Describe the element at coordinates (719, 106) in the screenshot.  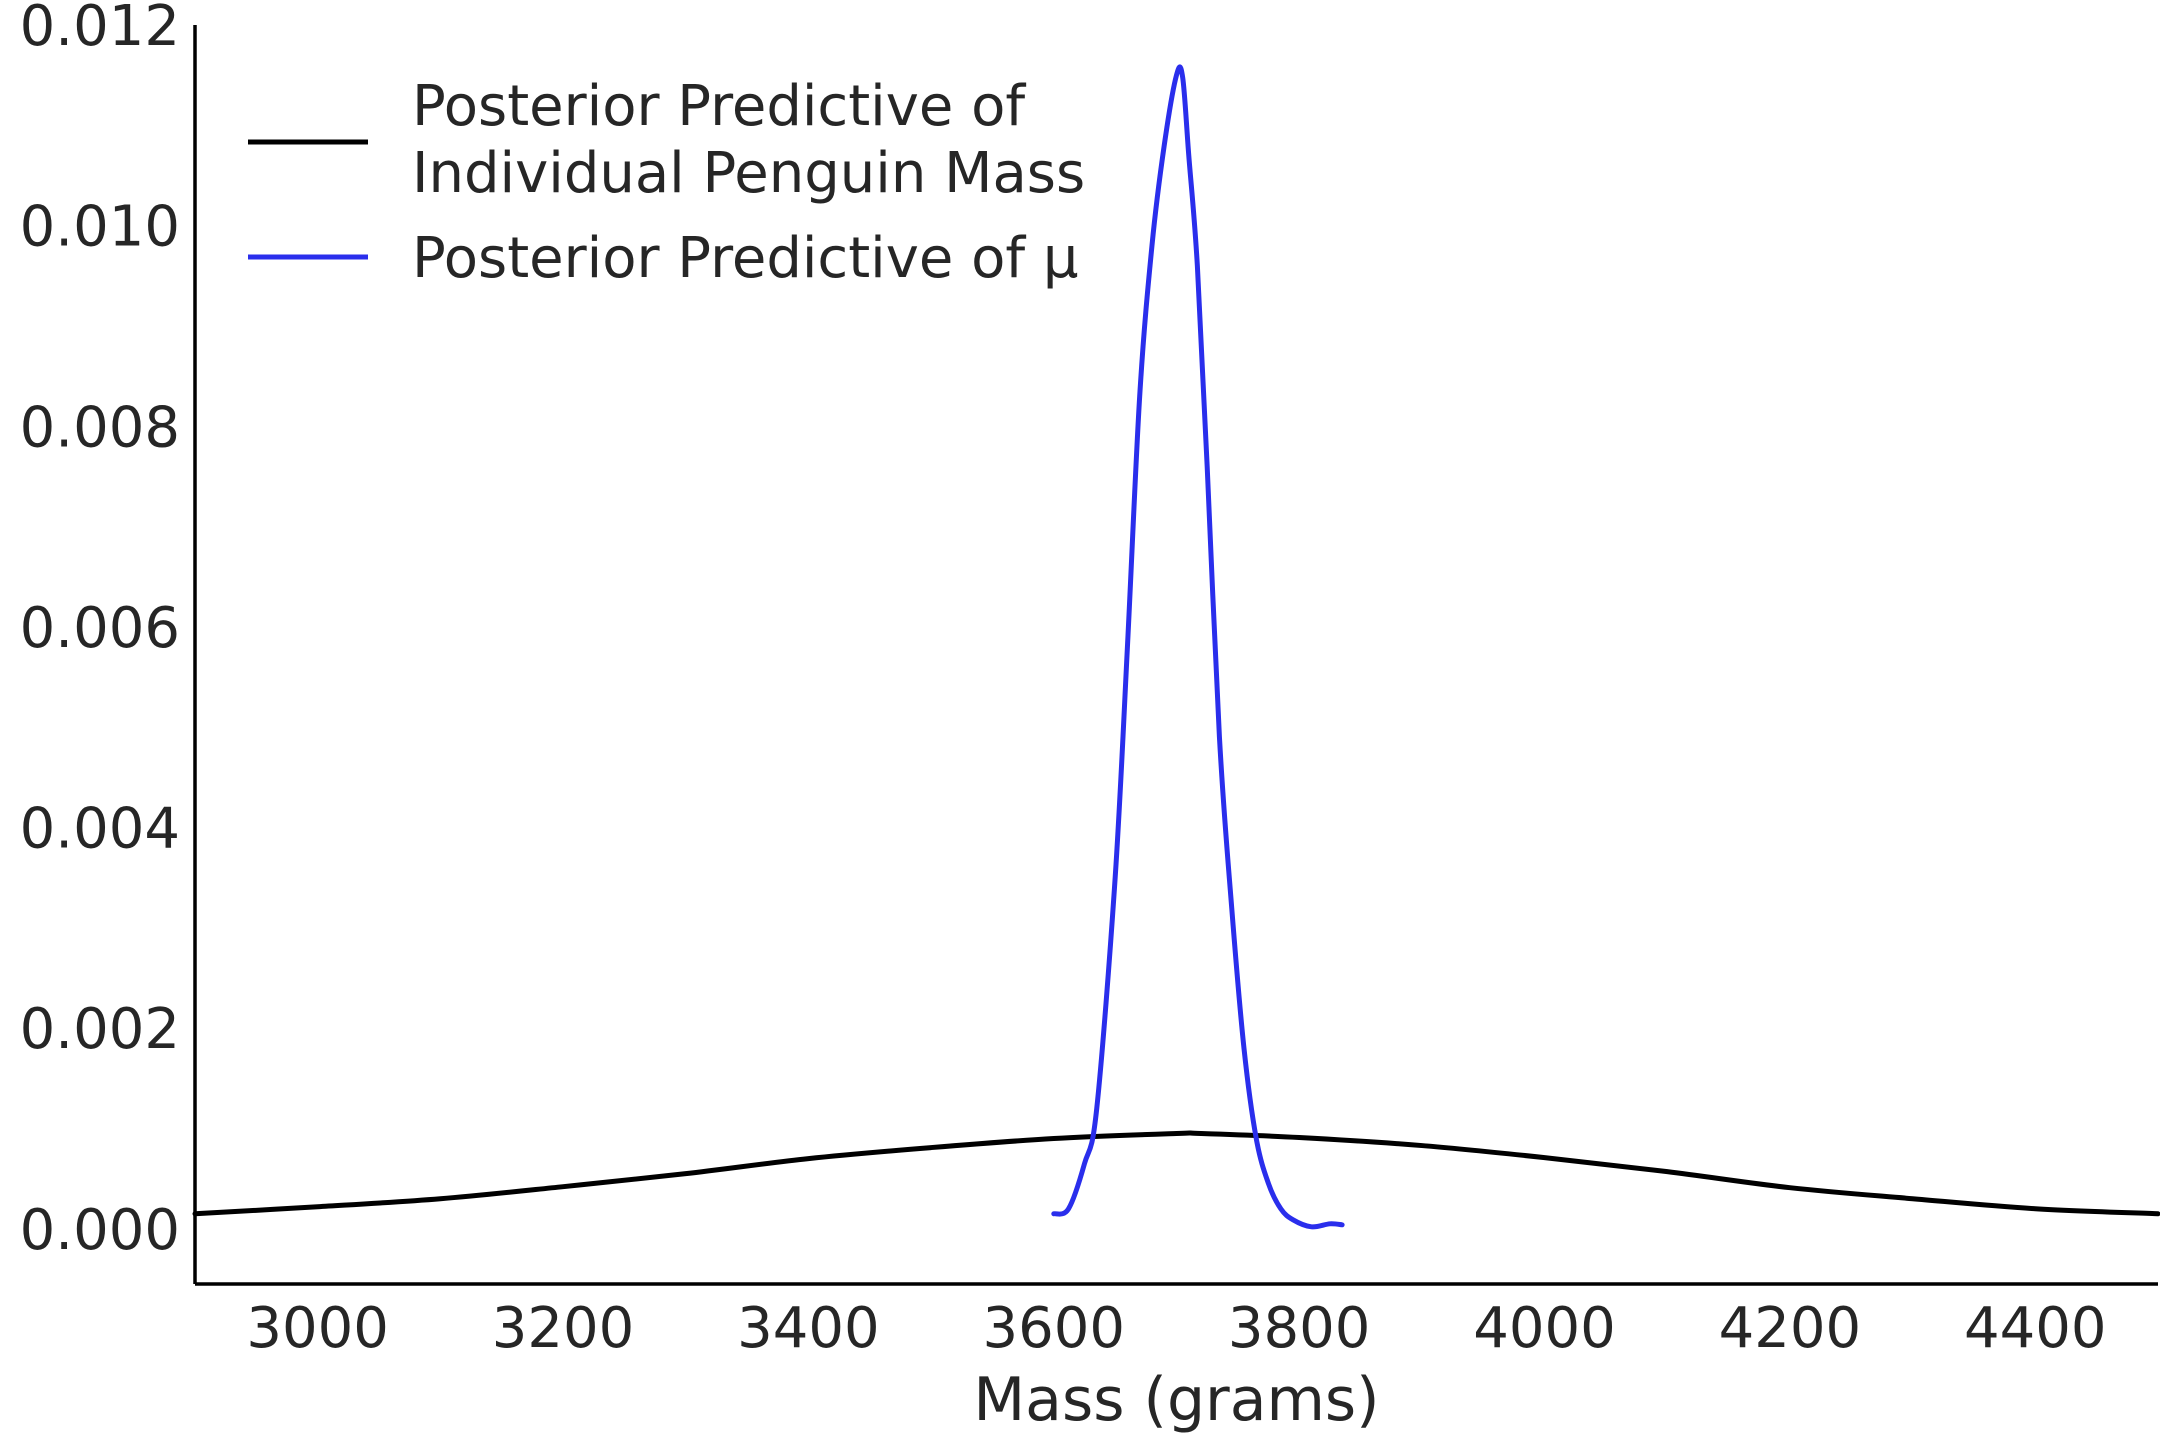
I see `legend-label: Posterior Predictive of` at that location.